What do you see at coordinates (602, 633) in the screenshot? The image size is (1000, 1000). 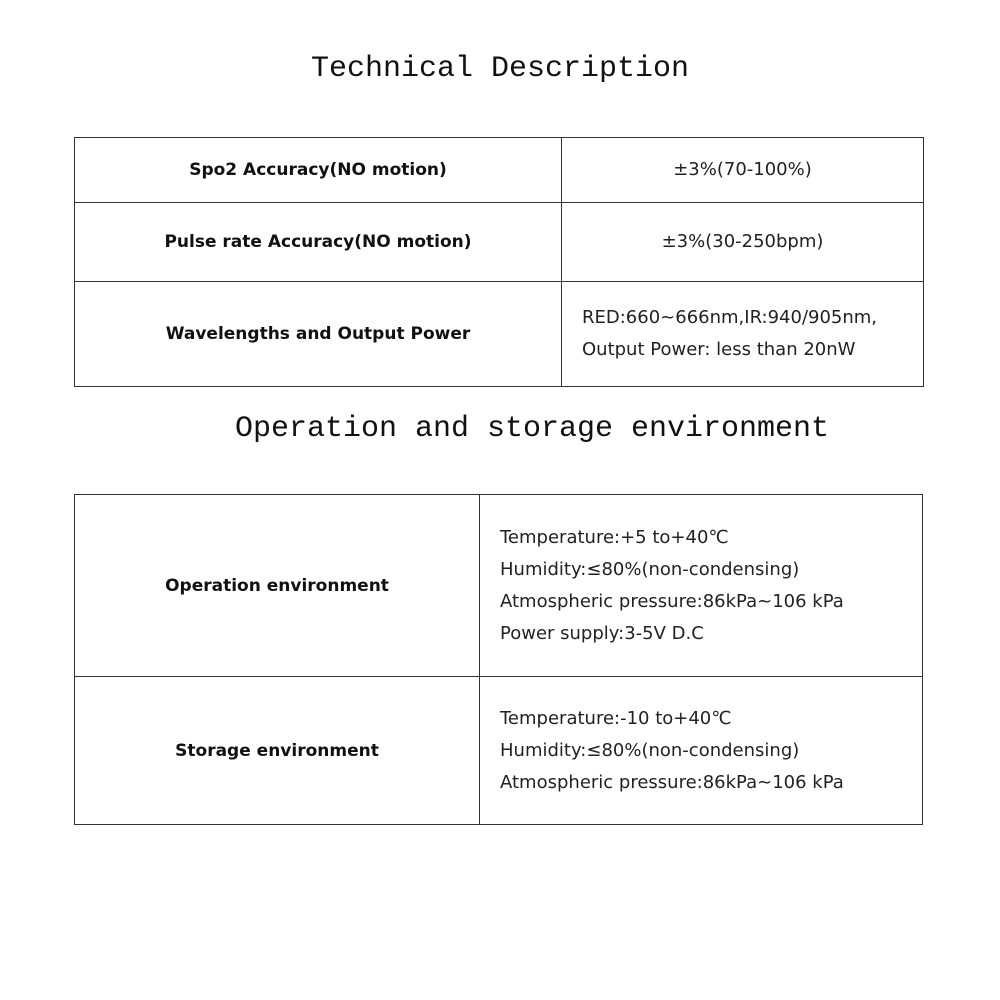 I see `env-value-line: Power supply:3-5V D.C` at bounding box center [602, 633].